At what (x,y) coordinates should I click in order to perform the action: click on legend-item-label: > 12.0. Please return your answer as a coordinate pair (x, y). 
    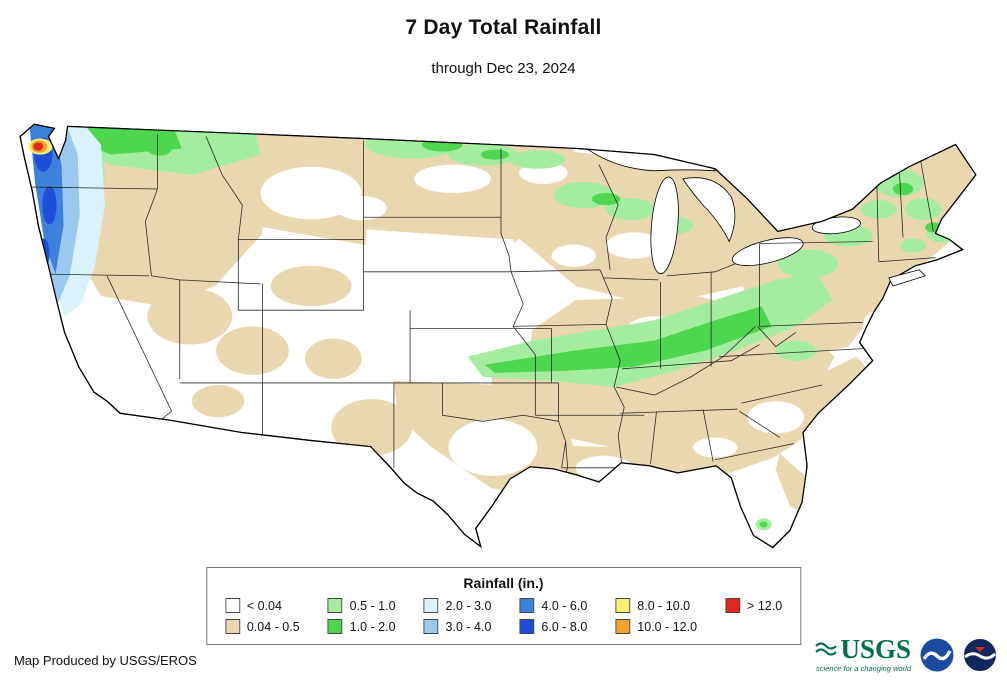
    Looking at the image, I should click on (765, 605).